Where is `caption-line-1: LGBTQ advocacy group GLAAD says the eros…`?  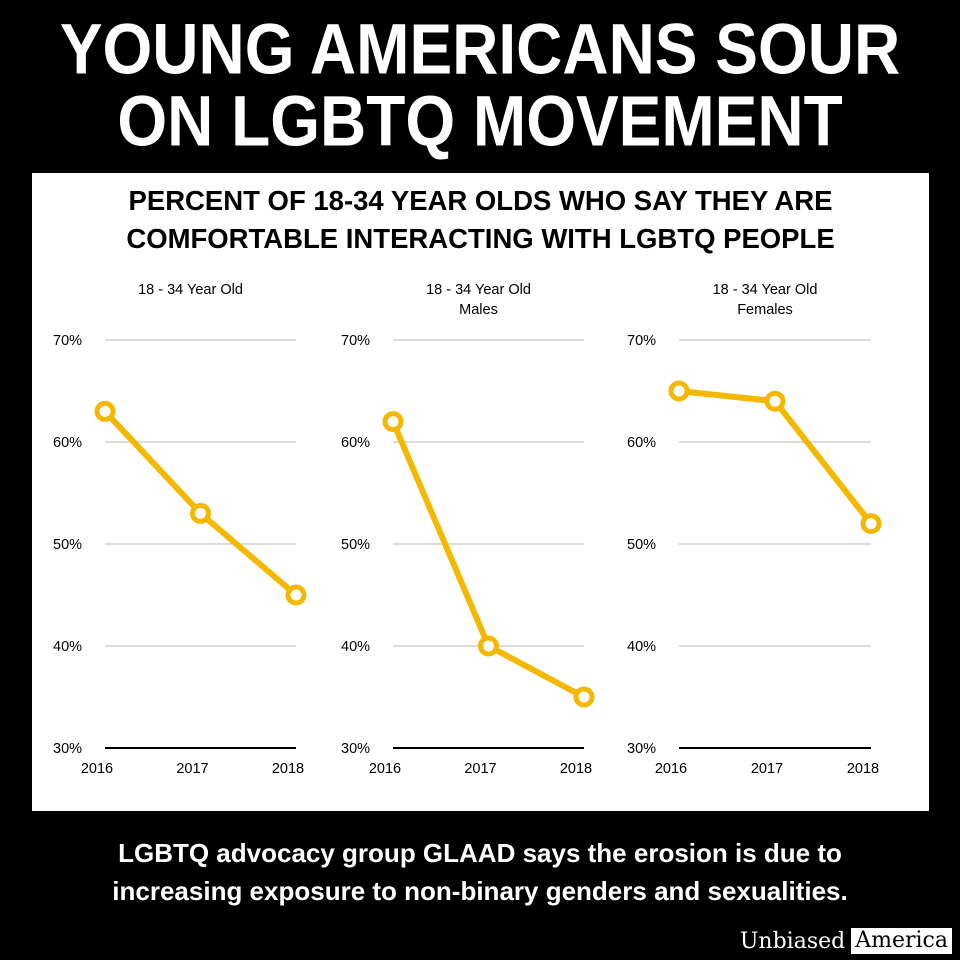
caption-line-1: LGBTQ advocacy group GLAAD says the eros… is located at coordinates (480, 853).